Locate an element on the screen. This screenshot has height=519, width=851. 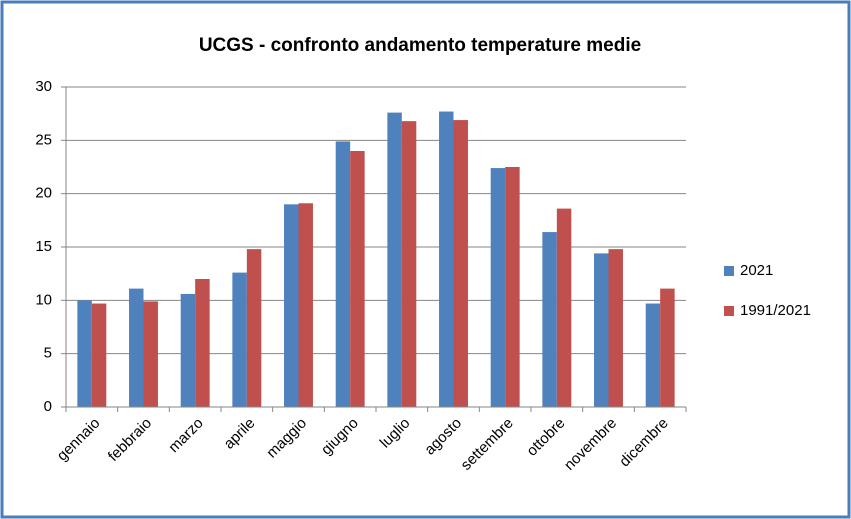
y-tick-label: 5 is located at coordinates (48, 353).